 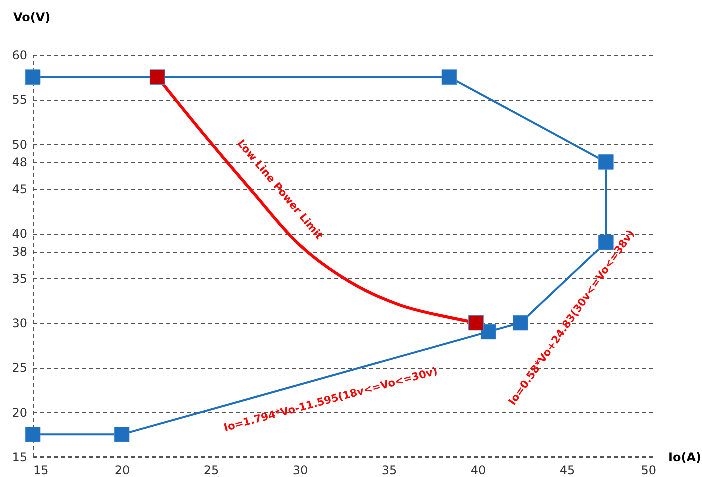 What do you see at coordinates (20, 163) in the screenshot?
I see `y-tick-label: 48` at bounding box center [20, 163].